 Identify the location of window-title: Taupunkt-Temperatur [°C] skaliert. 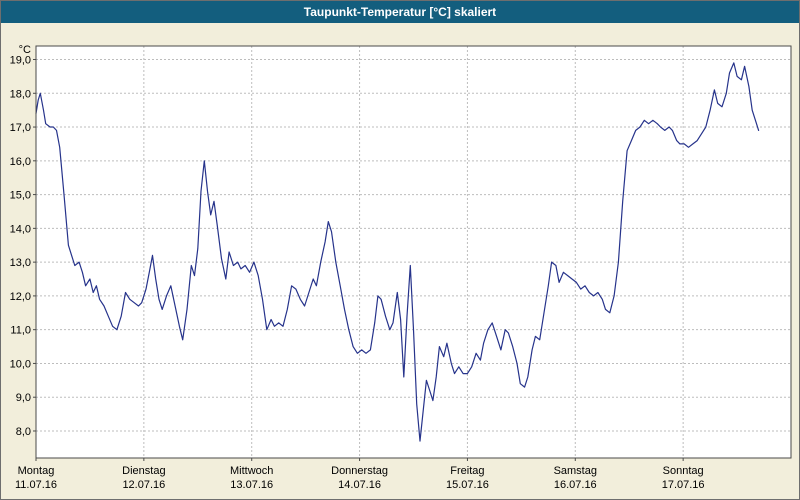
(400, 12).